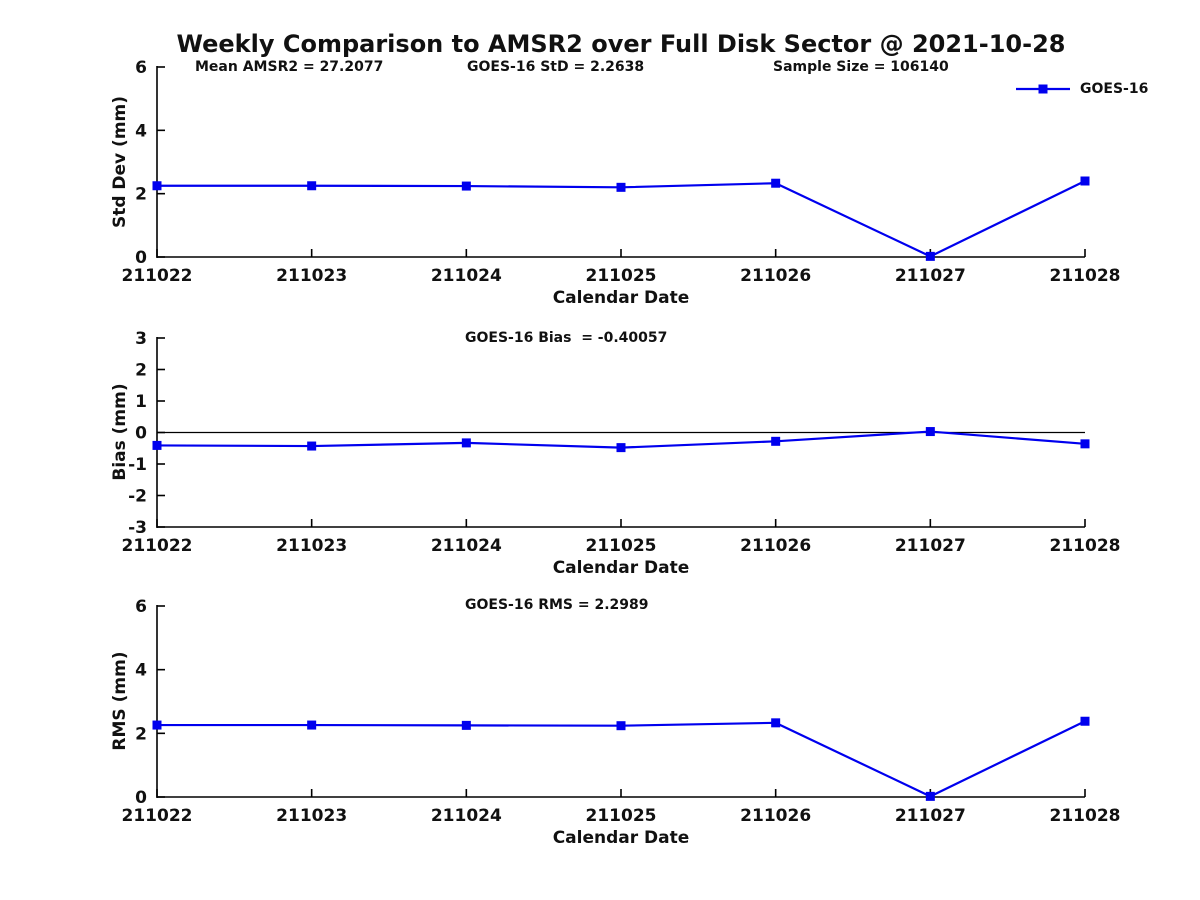  I want to click on xlabel-panel3: Calendar Date, so click(621, 838).